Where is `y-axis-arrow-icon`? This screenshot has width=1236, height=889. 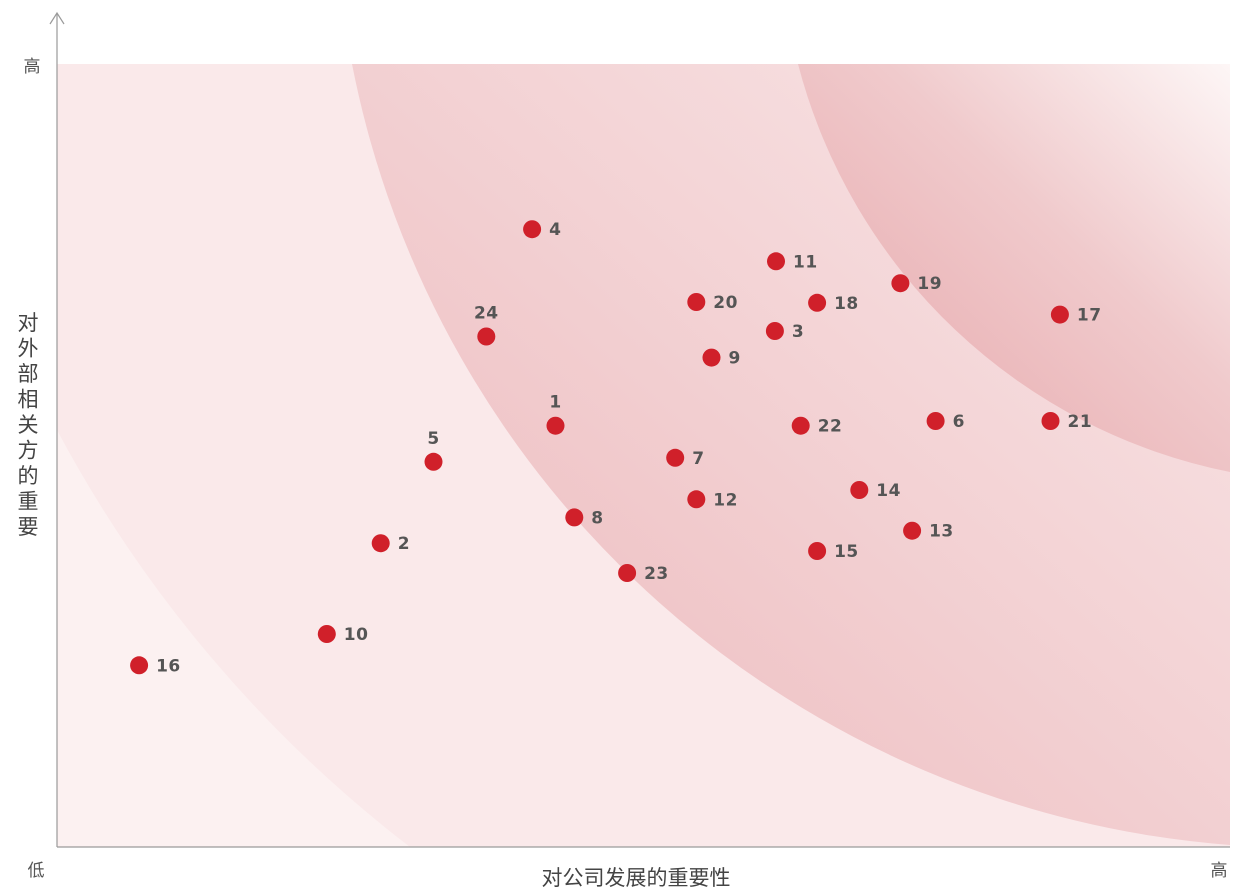 y-axis-arrow-icon is located at coordinates (57, 18).